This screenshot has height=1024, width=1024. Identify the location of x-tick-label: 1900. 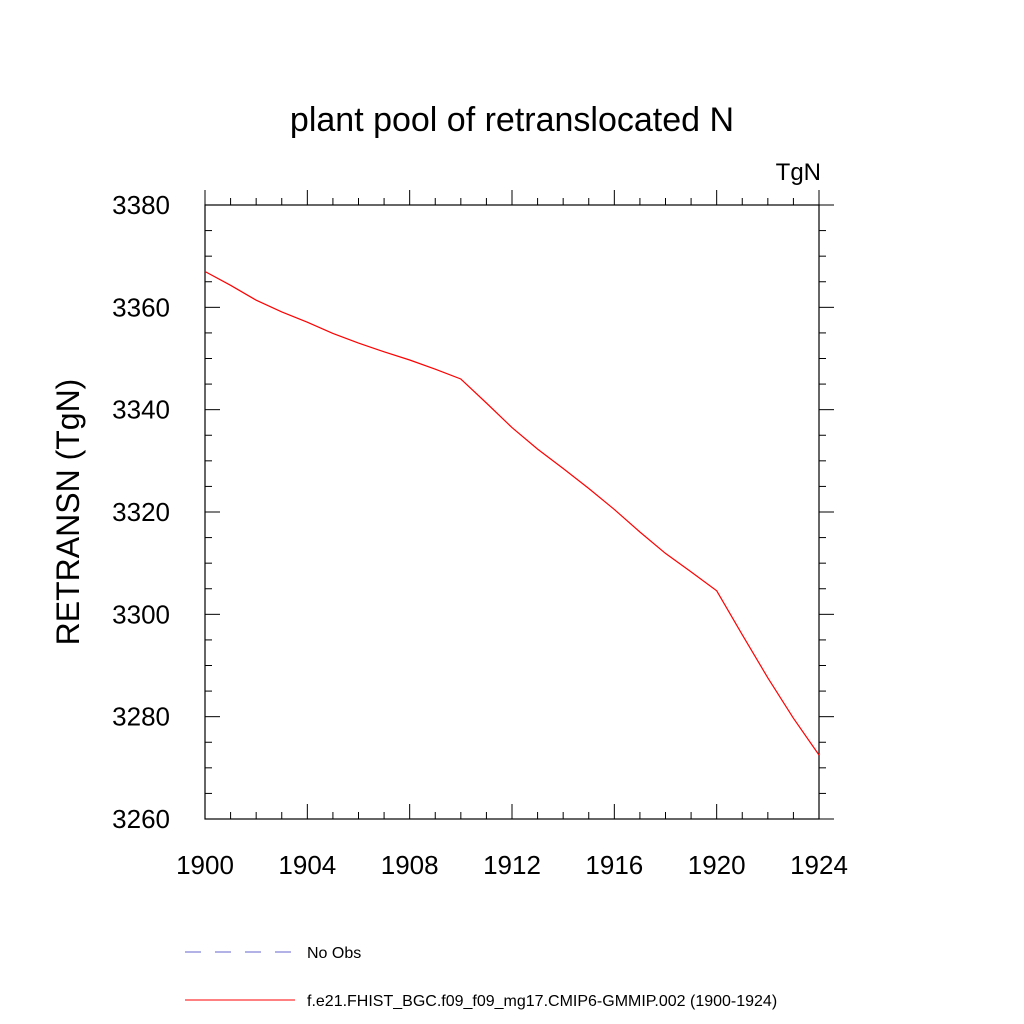
(205, 865).